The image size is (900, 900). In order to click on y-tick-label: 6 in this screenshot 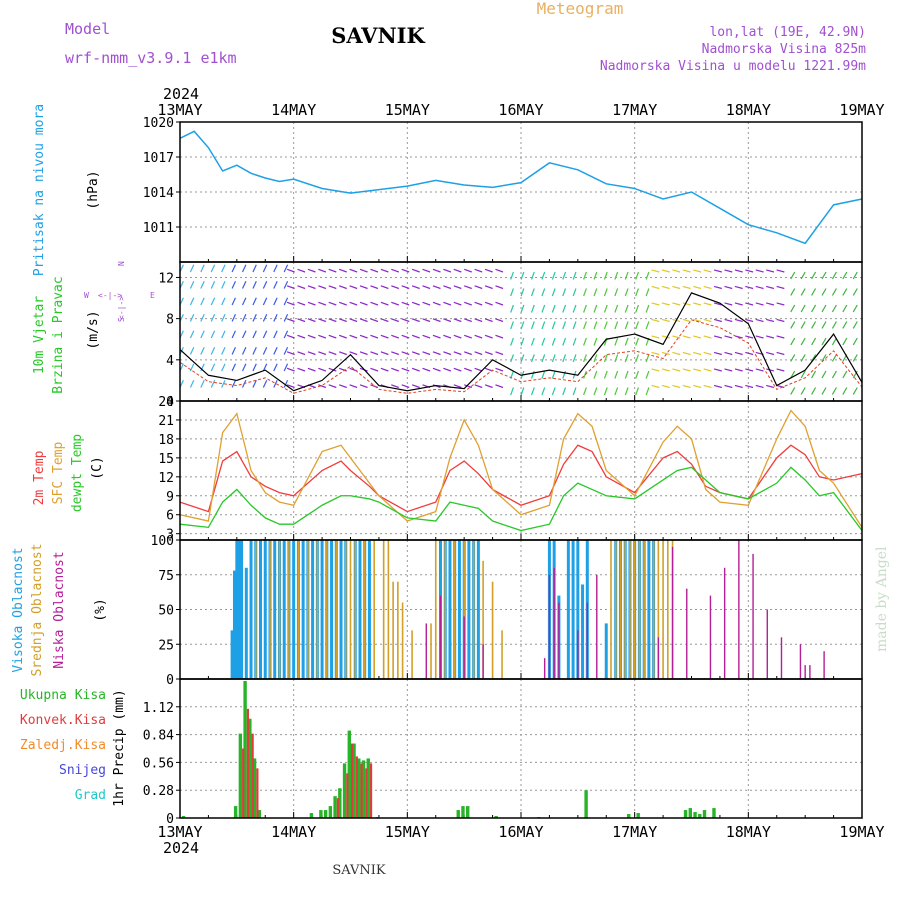, I will do `click(170, 516)`.